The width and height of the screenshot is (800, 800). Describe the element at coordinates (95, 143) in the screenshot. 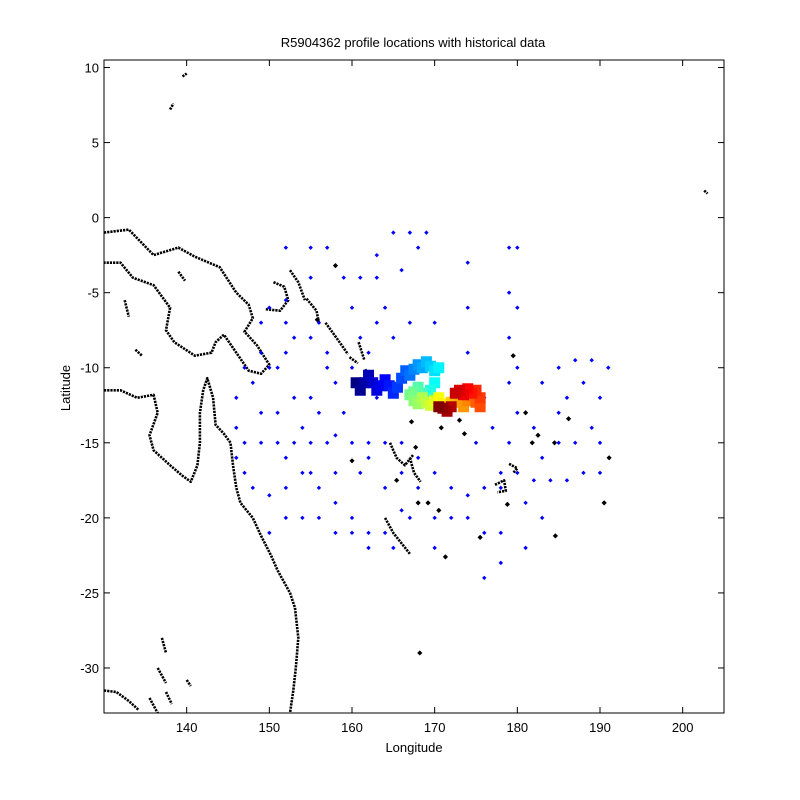

I see `y-tick-label: 5` at that location.